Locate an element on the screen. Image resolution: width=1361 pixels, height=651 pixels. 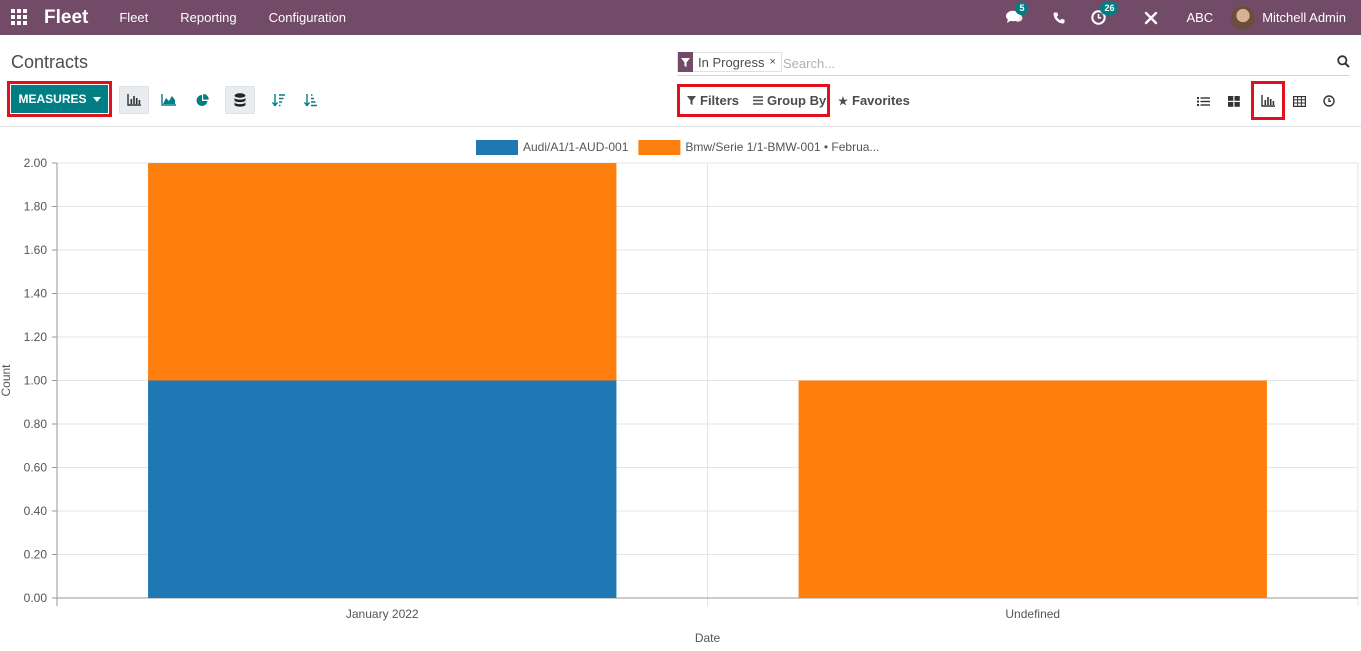
measures-button: MEASURES is located at coordinates (59, 99).